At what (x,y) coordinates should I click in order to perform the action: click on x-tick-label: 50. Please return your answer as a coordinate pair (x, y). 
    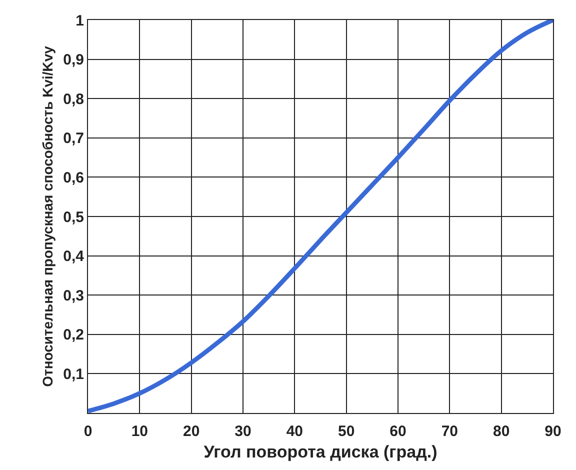
    Looking at the image, I should click on (346, 431).